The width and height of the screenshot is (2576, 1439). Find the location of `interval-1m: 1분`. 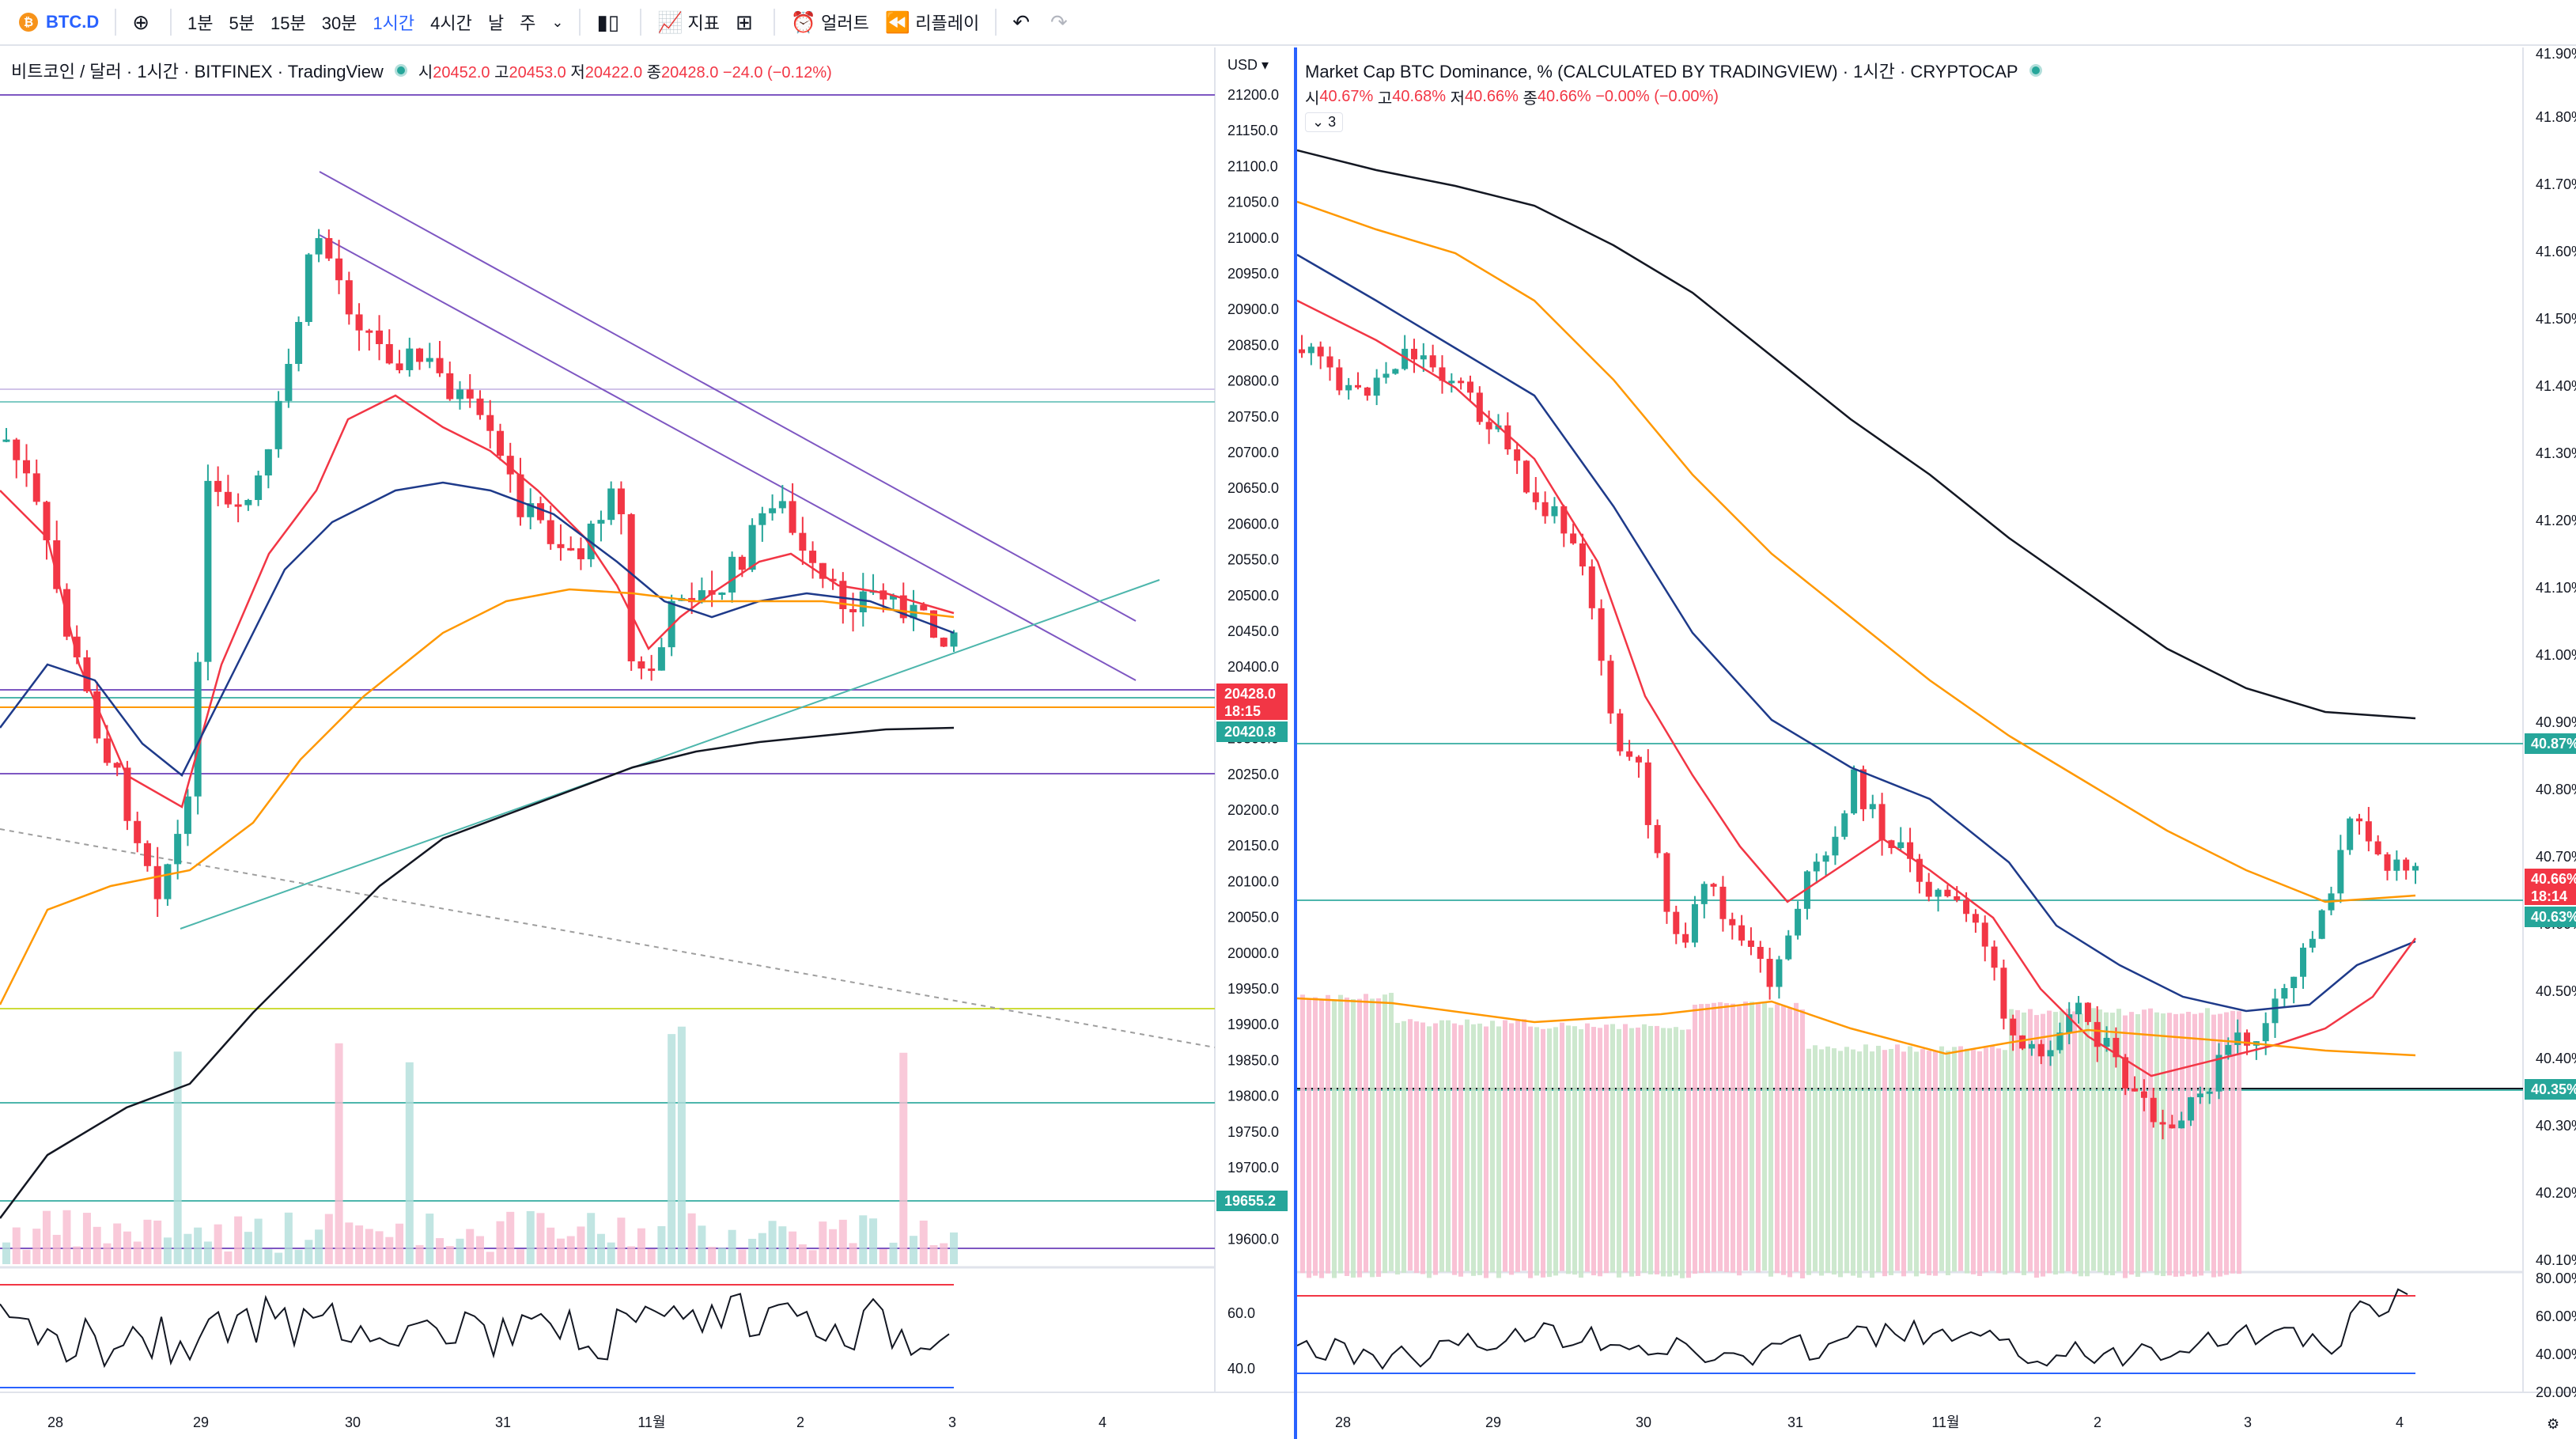

interval-1m: 1분 is located at coordinates (201, 23).